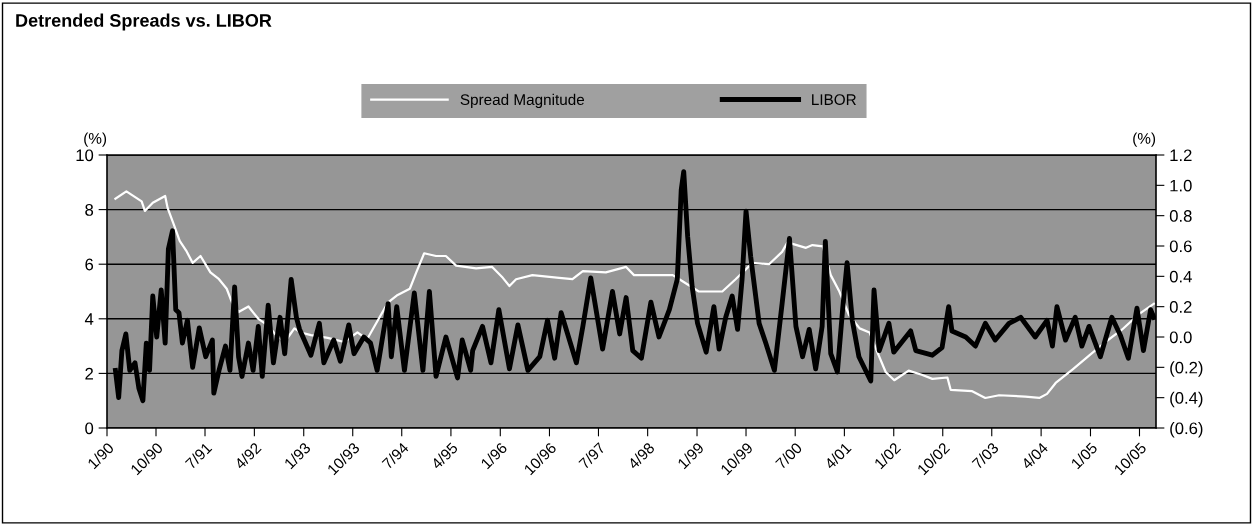 Image resolution: width=1253 pixels, height=525 pixels. What do you see at coordinates (89, 264) in the screenshot?
I see `y-tick-label: 6` at bounding box center [89, 264].